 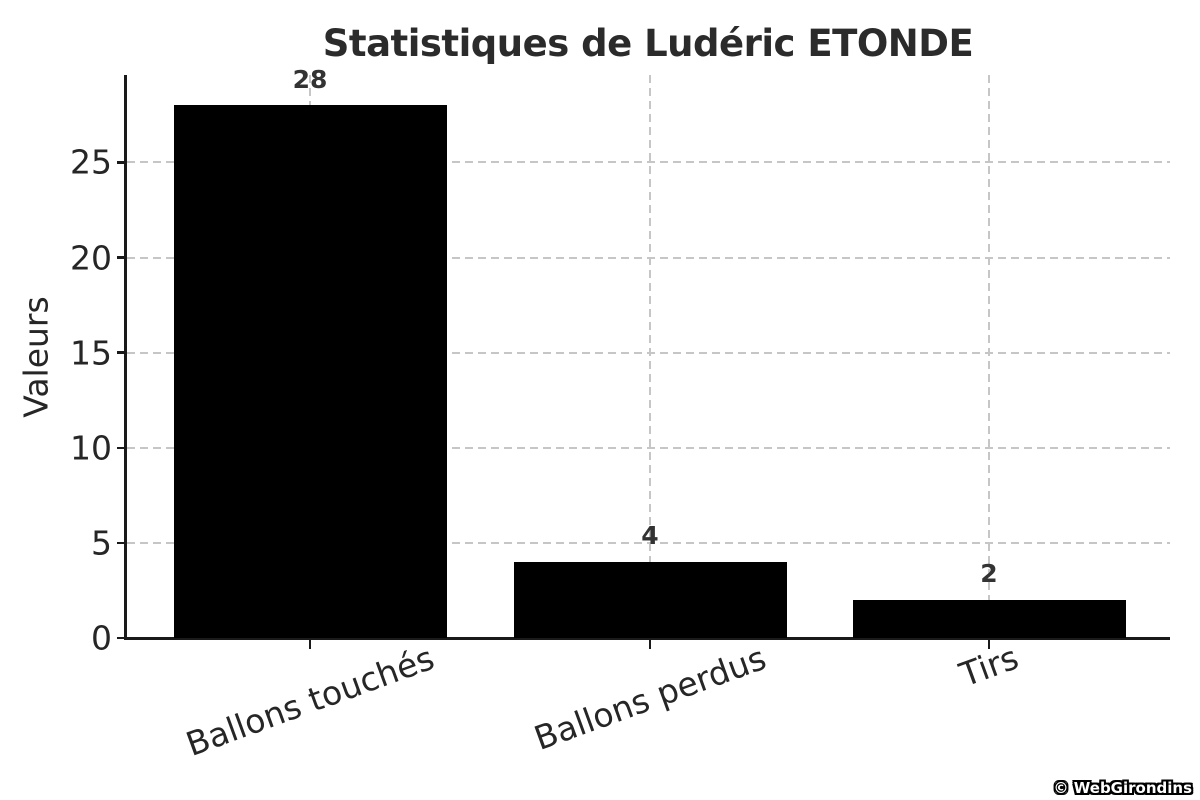 What do you see at coordinates (650, 697) in the screenshot?
I see `x-tick-label-1: Ballons perdus` at bounding box center [650, 697].